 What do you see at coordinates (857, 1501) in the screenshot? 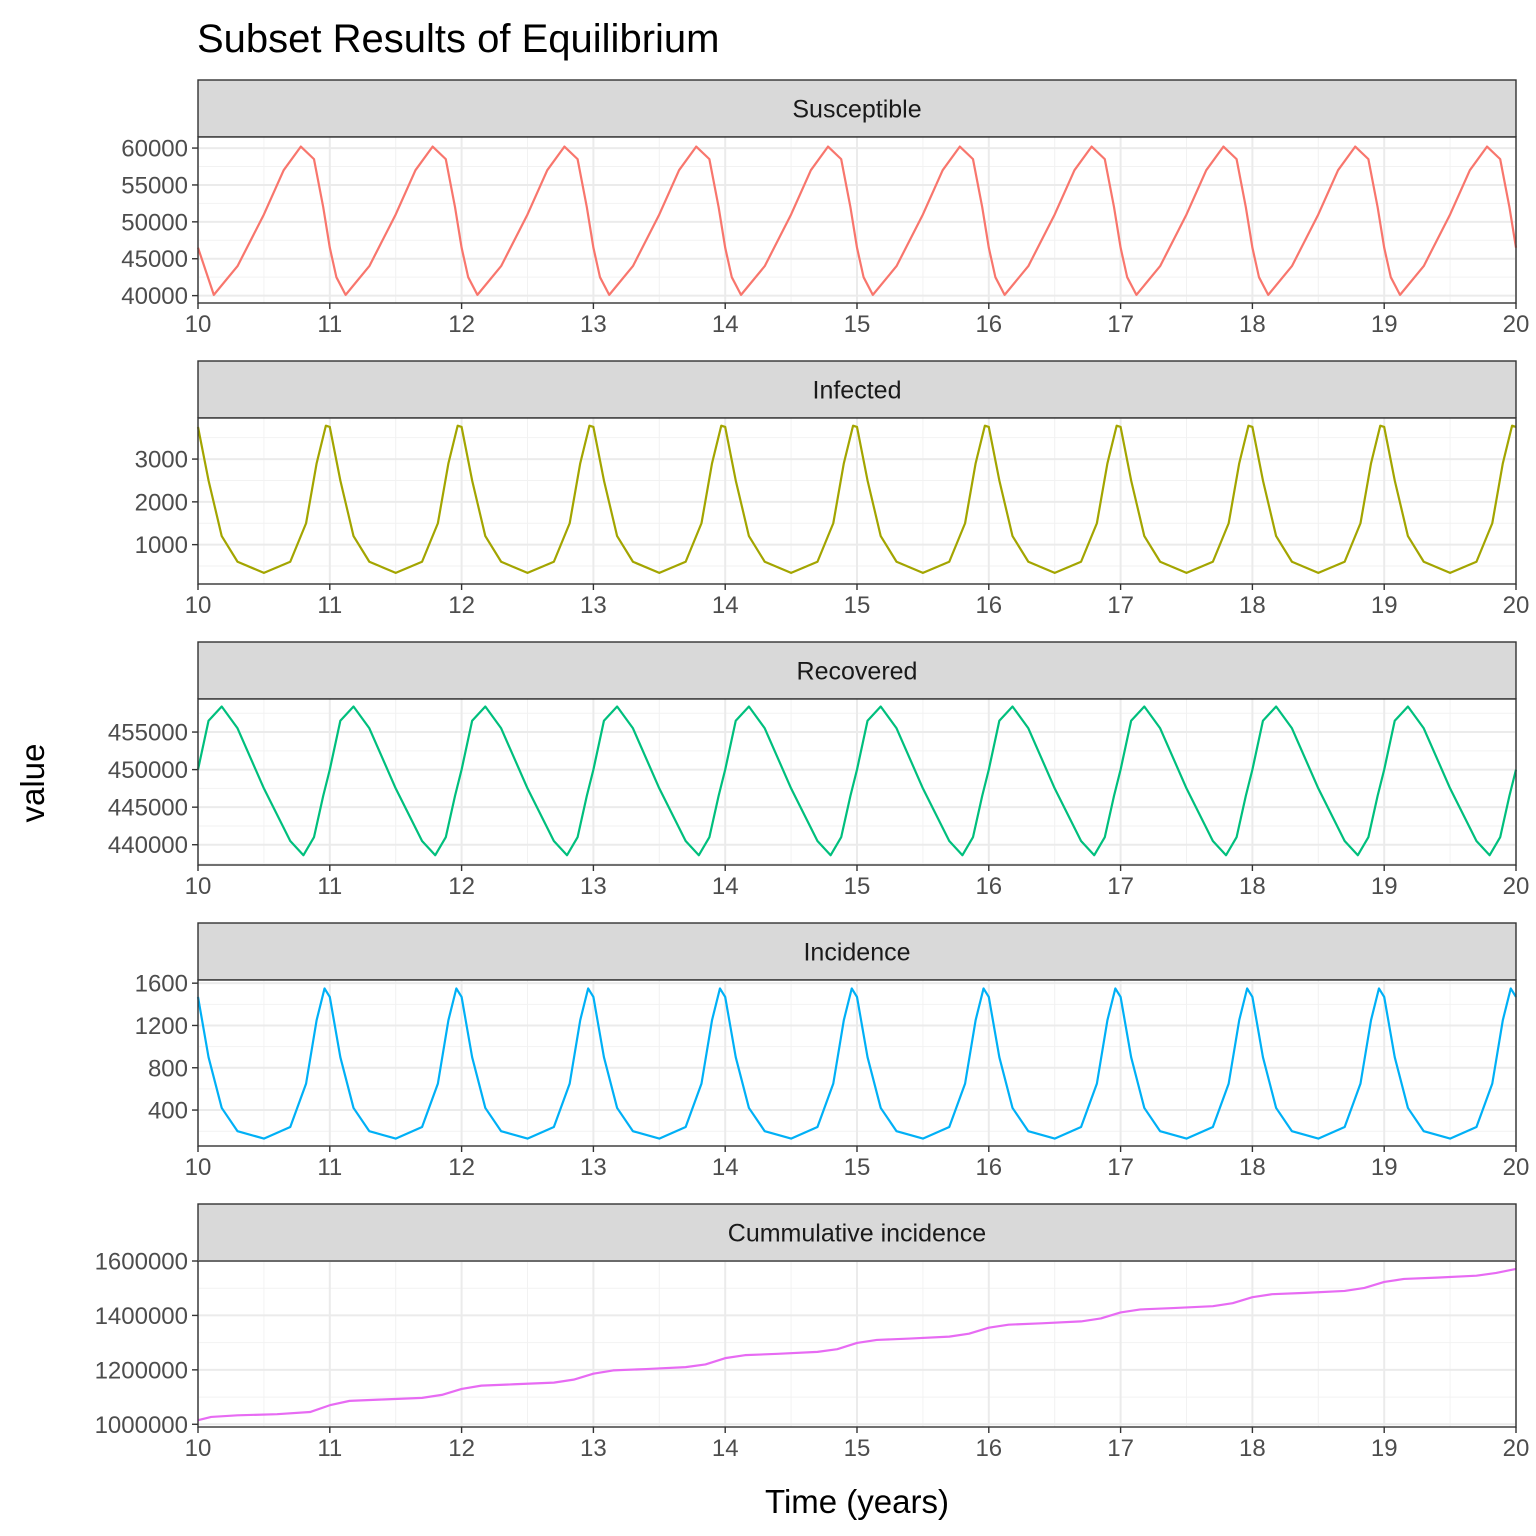
I see `x-axis-title: Time (years)` at bounding box center [857, 1501].